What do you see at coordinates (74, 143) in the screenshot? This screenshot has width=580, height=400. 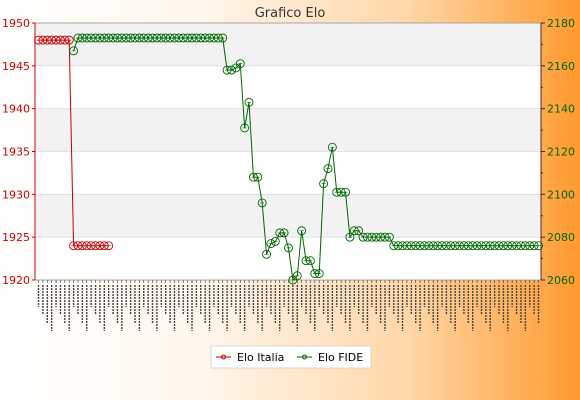 I see `series-elo-italia` at bounding box center [74, 143].